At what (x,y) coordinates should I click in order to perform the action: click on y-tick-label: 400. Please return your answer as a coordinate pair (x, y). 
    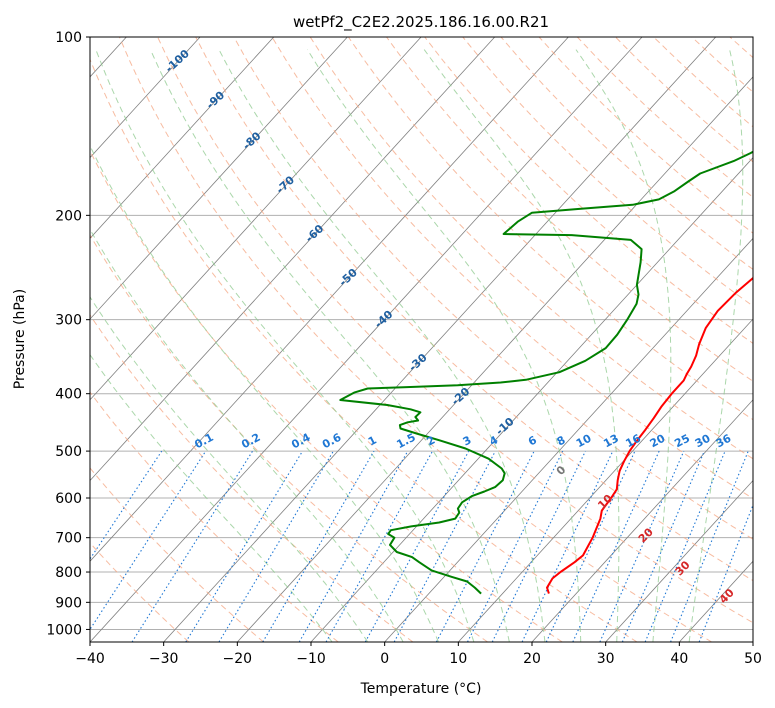
    Looking at the image, I should click on (68, 395).